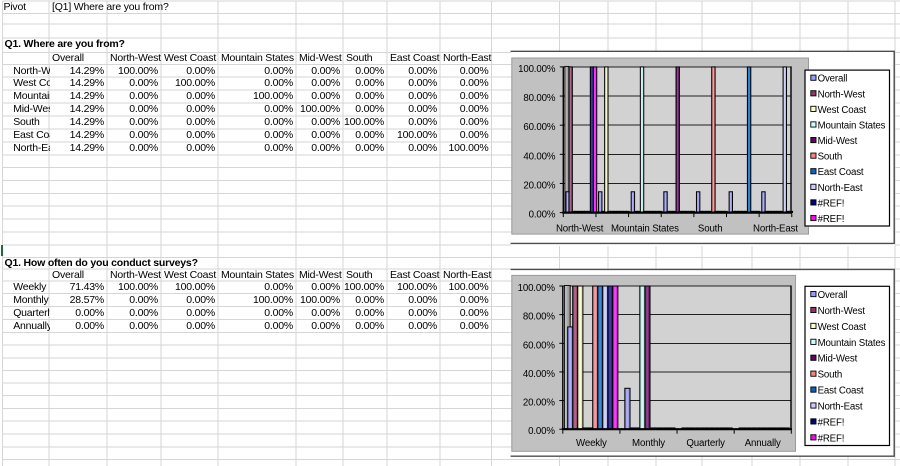 The image size is (900, 466). I want to click on svg-text: Annually, so click(763, 443).